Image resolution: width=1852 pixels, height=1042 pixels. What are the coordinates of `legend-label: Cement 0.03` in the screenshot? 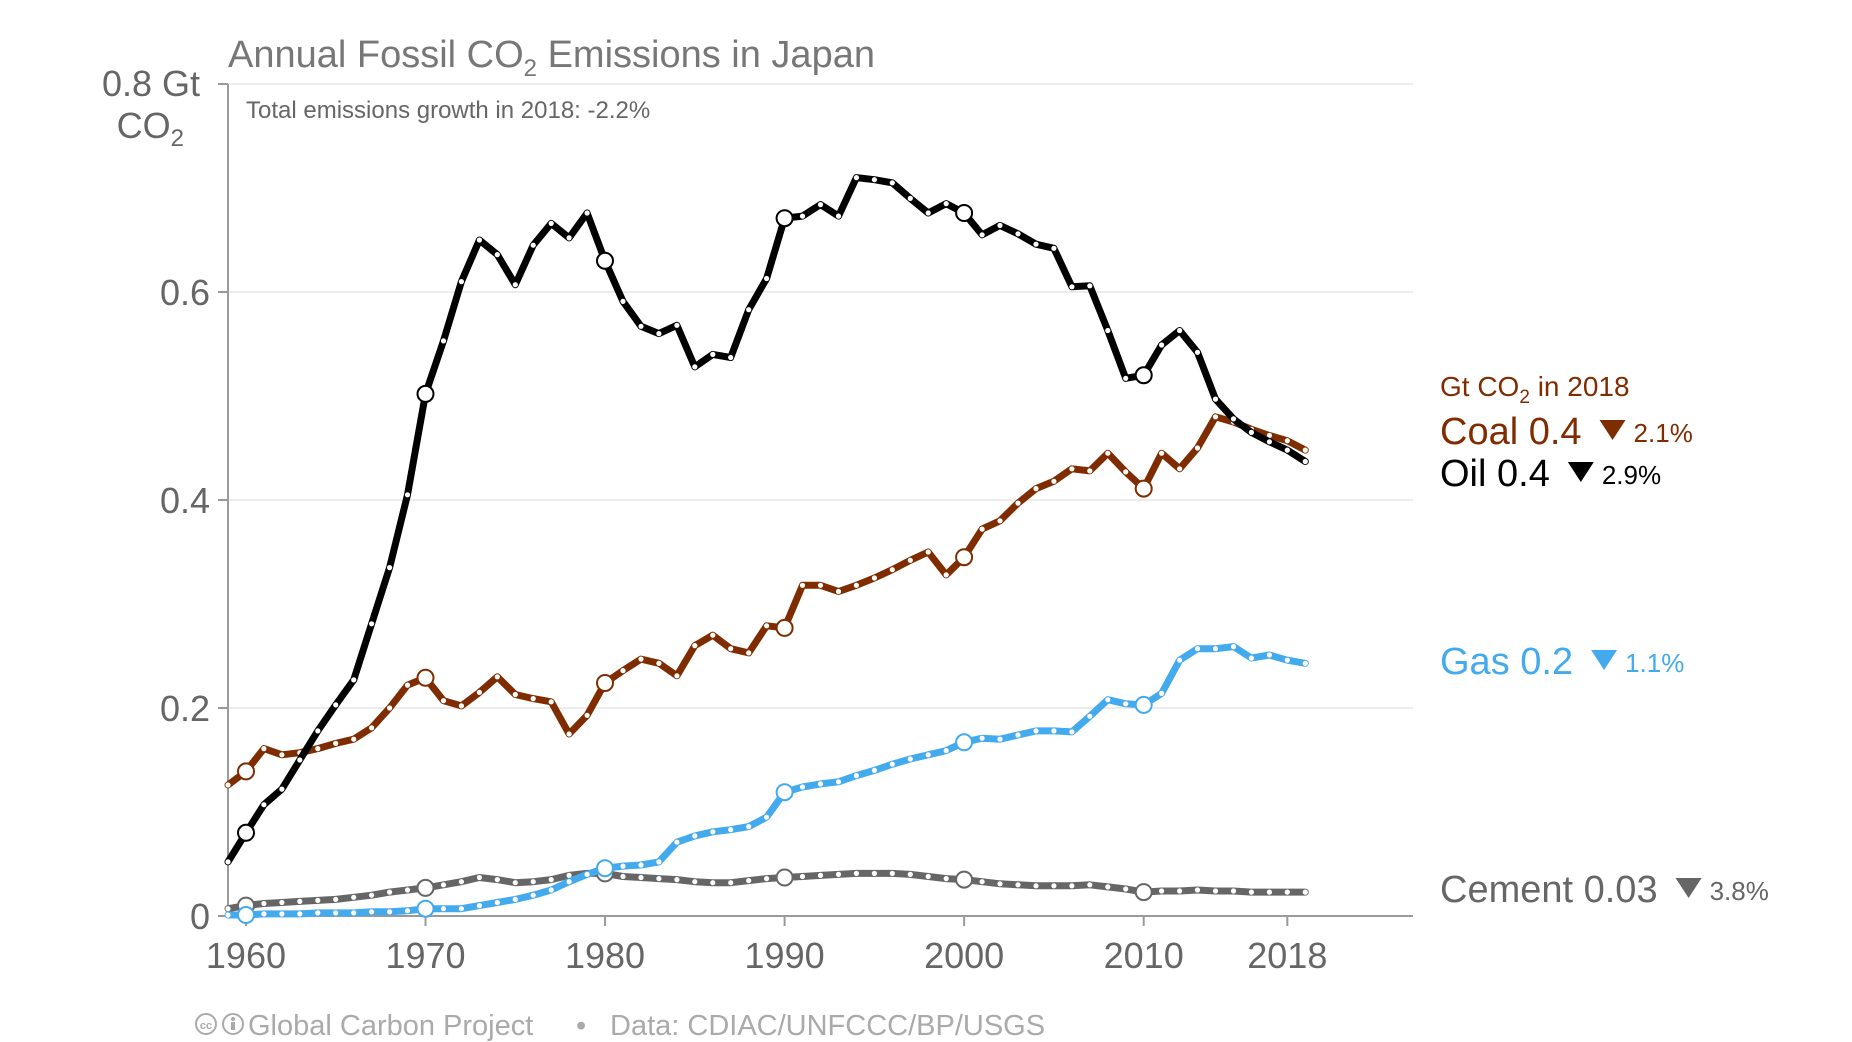 It's located at (1549, 890).